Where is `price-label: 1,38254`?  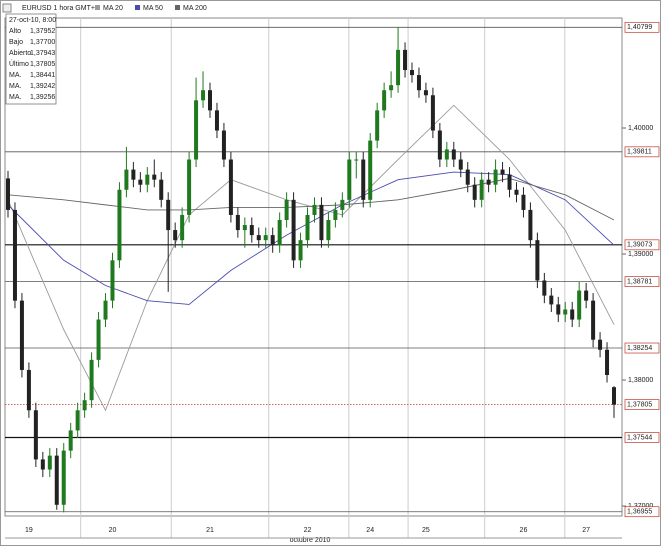 price-label: 1,38254 is located at coordinates (639, 348).